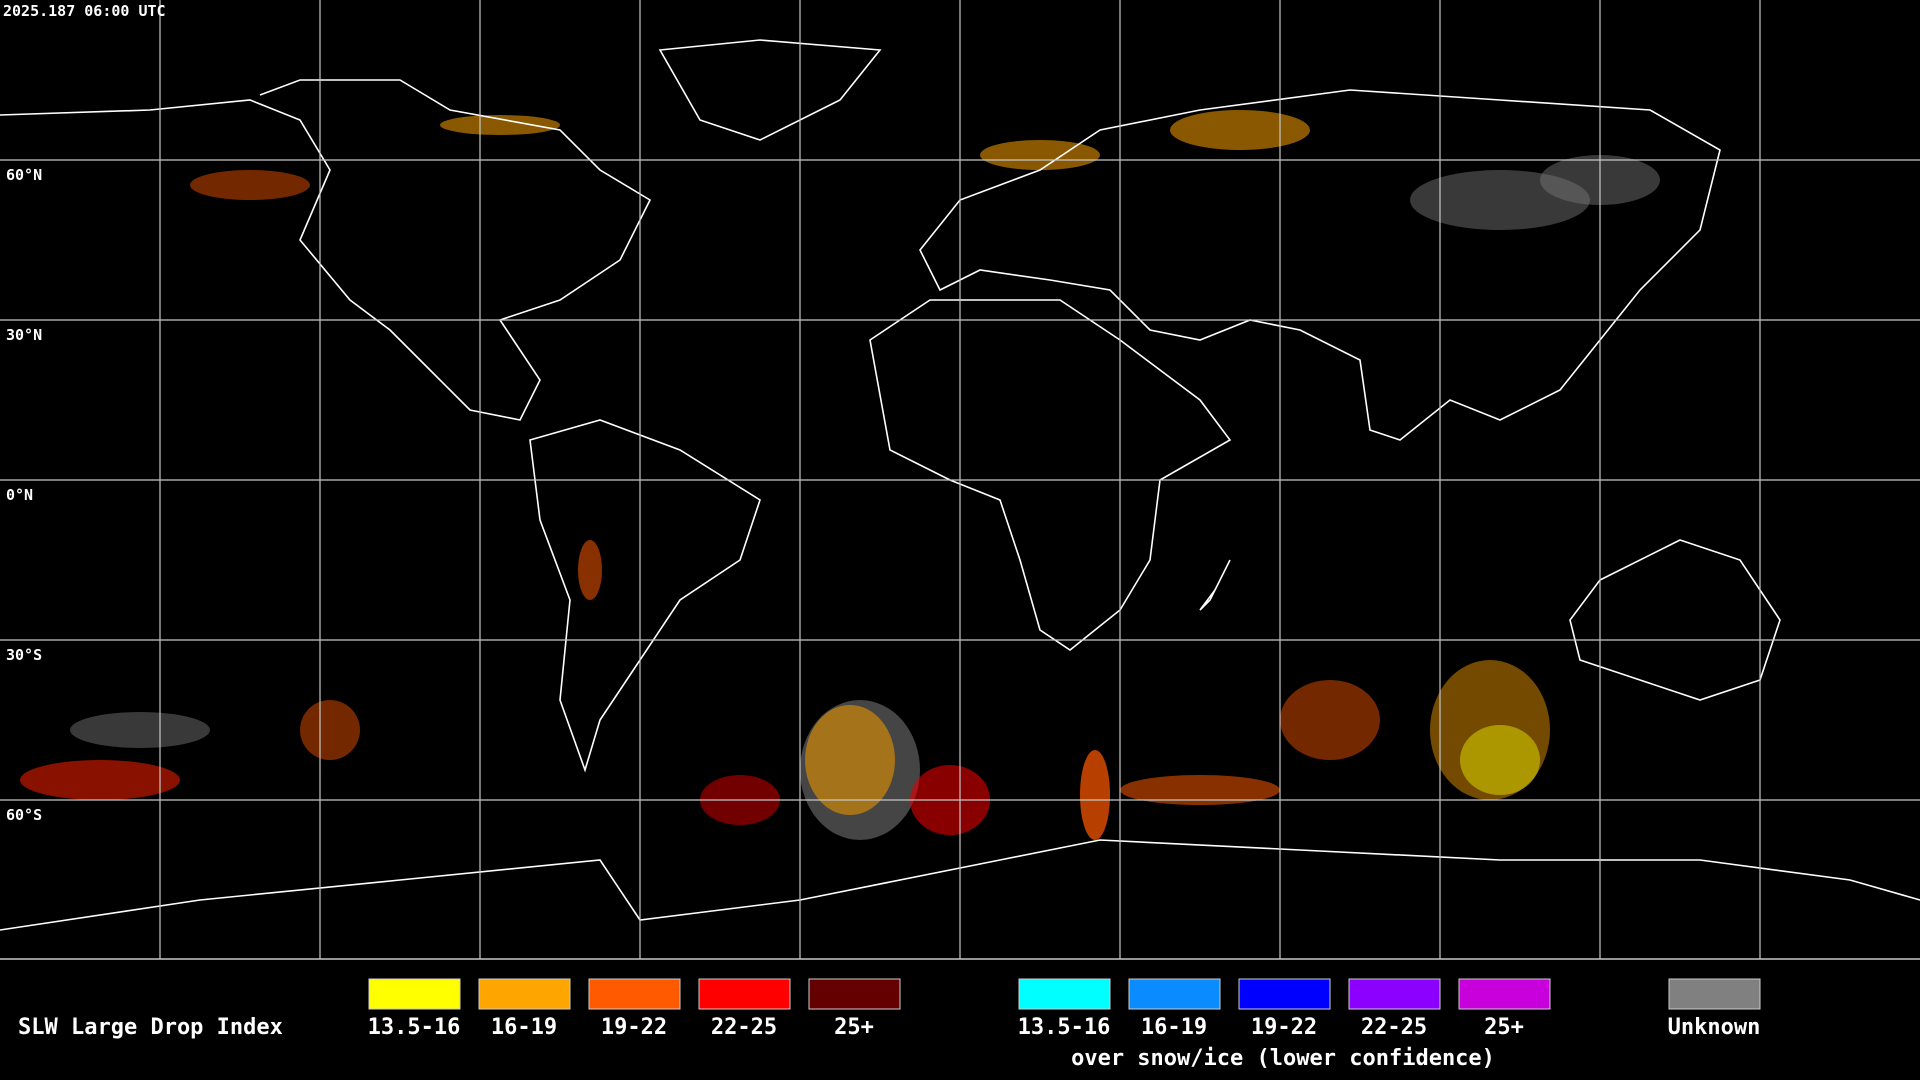  What do you see at coordinates (1714, 1027) in the screenshot?
I see `legend-label: Unknown` at bounding box center [1714, 1027].